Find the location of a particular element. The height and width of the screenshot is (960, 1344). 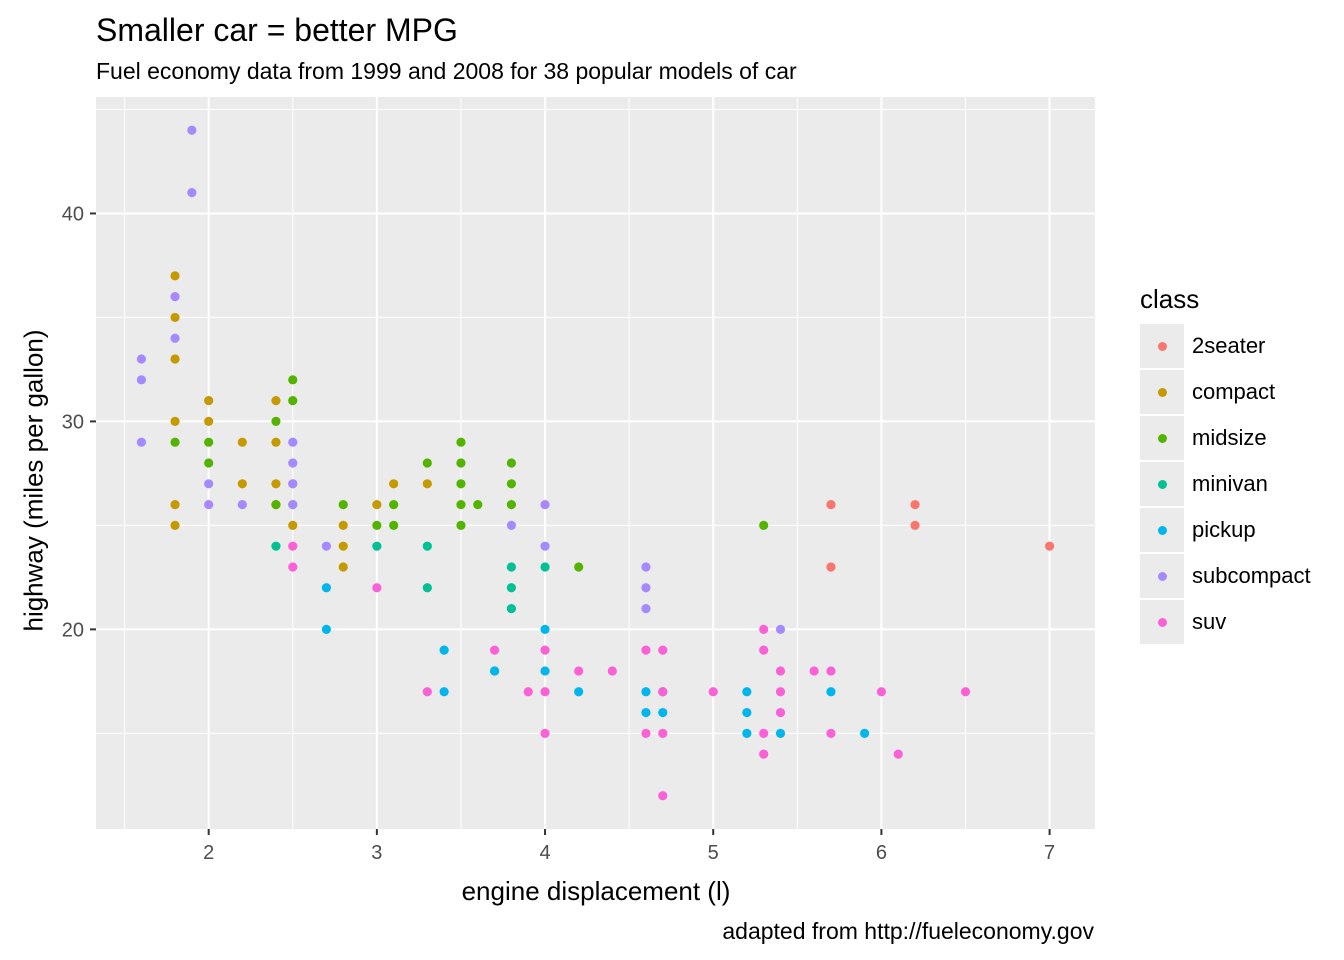

legend-label: compact is located at coordinates (1234, 391).